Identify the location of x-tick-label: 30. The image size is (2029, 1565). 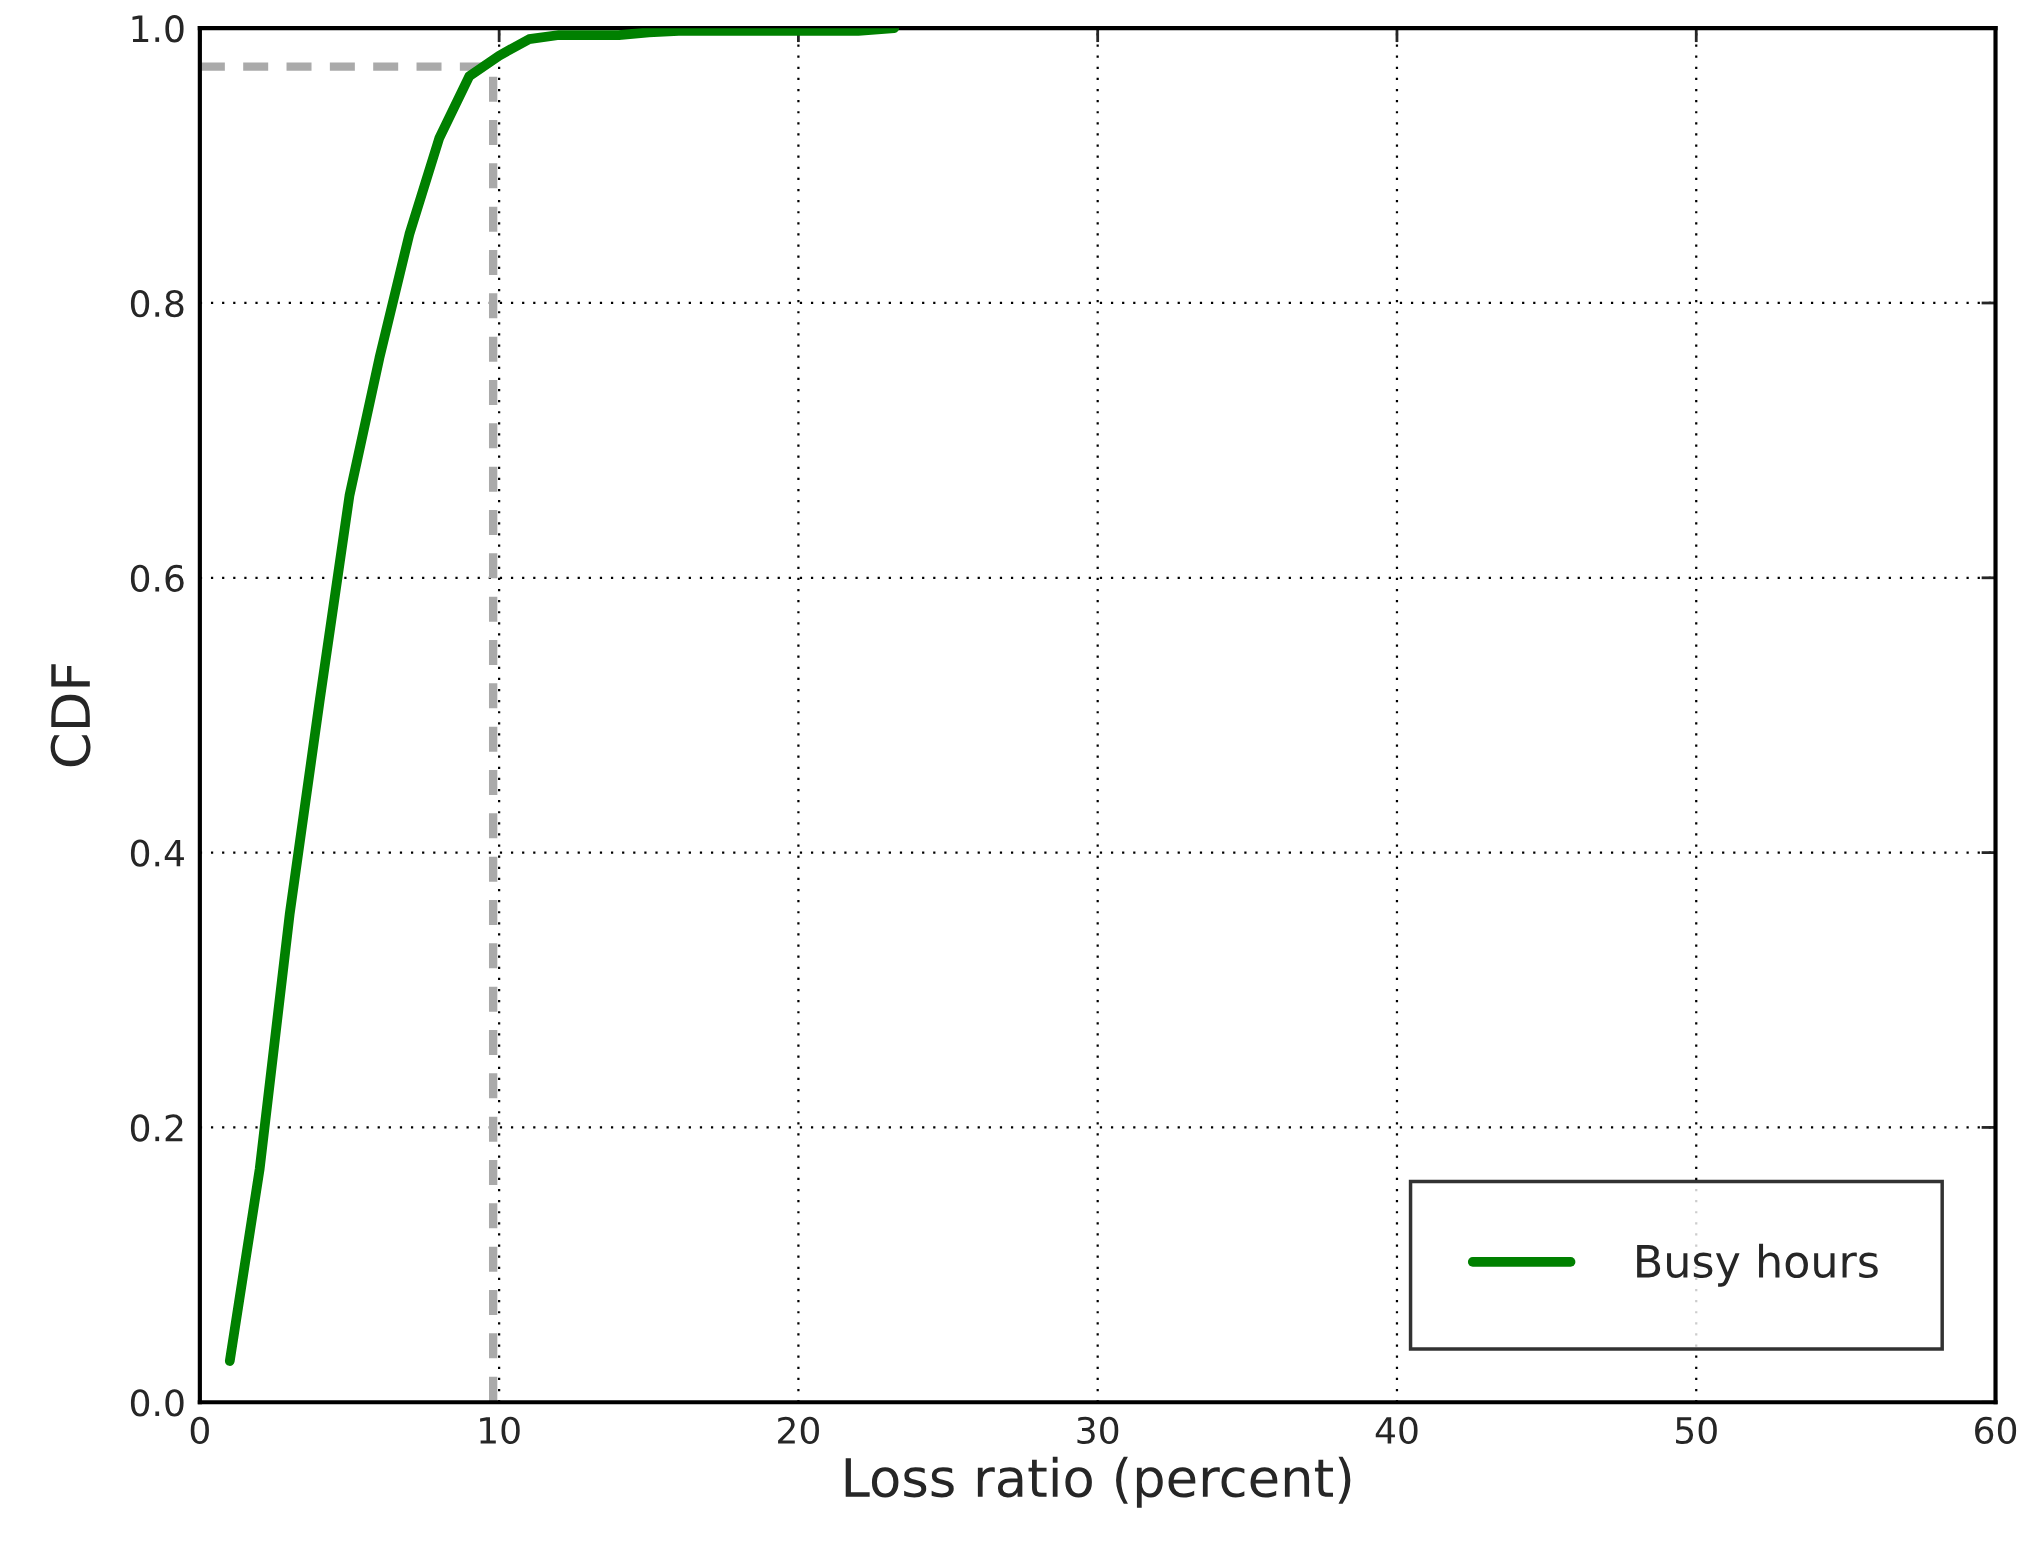
(1098, 1430).